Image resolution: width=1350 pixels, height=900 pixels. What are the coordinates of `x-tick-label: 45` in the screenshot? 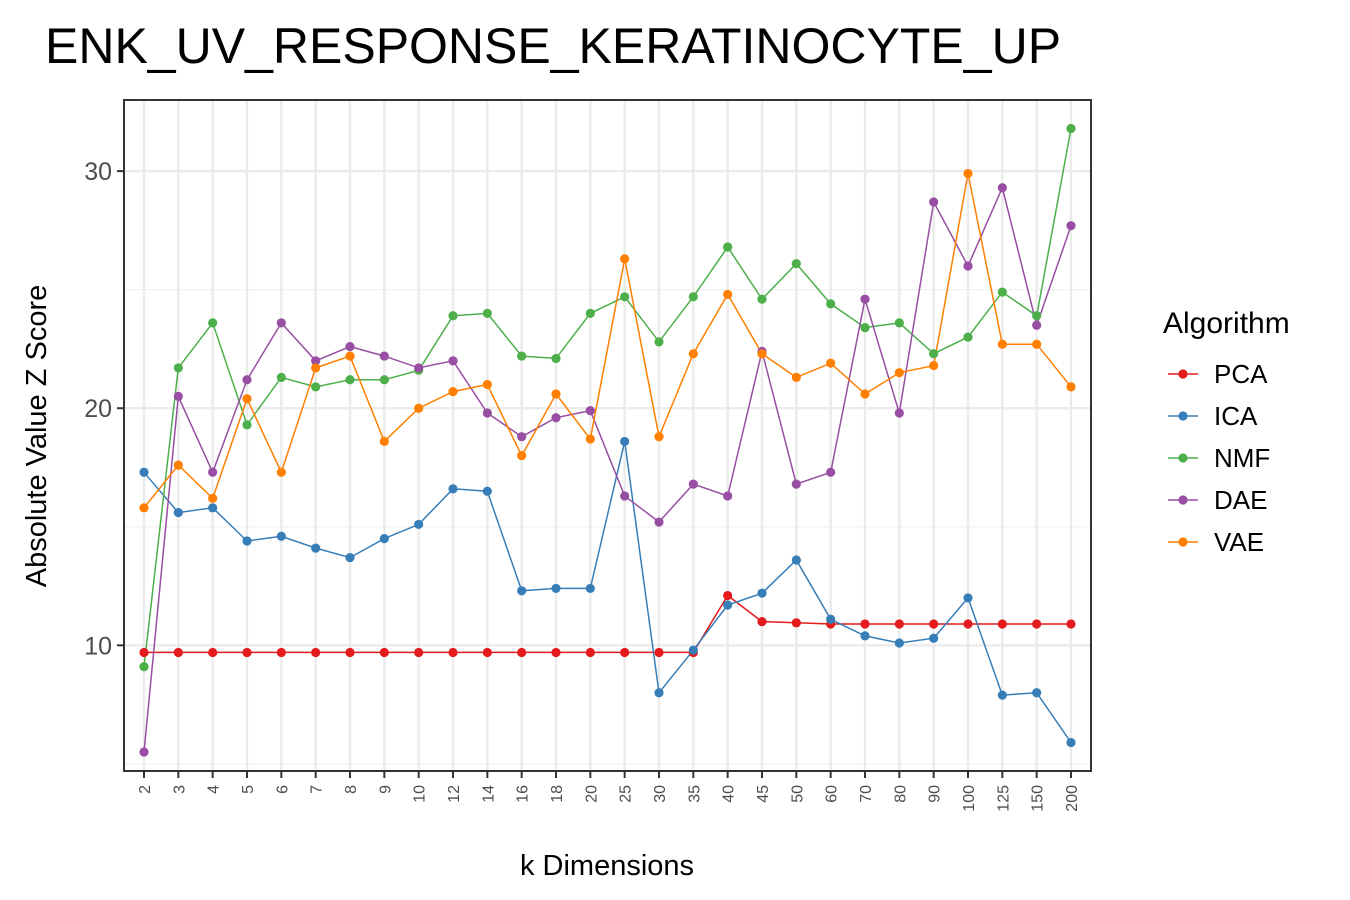 It's located at (763, 794).